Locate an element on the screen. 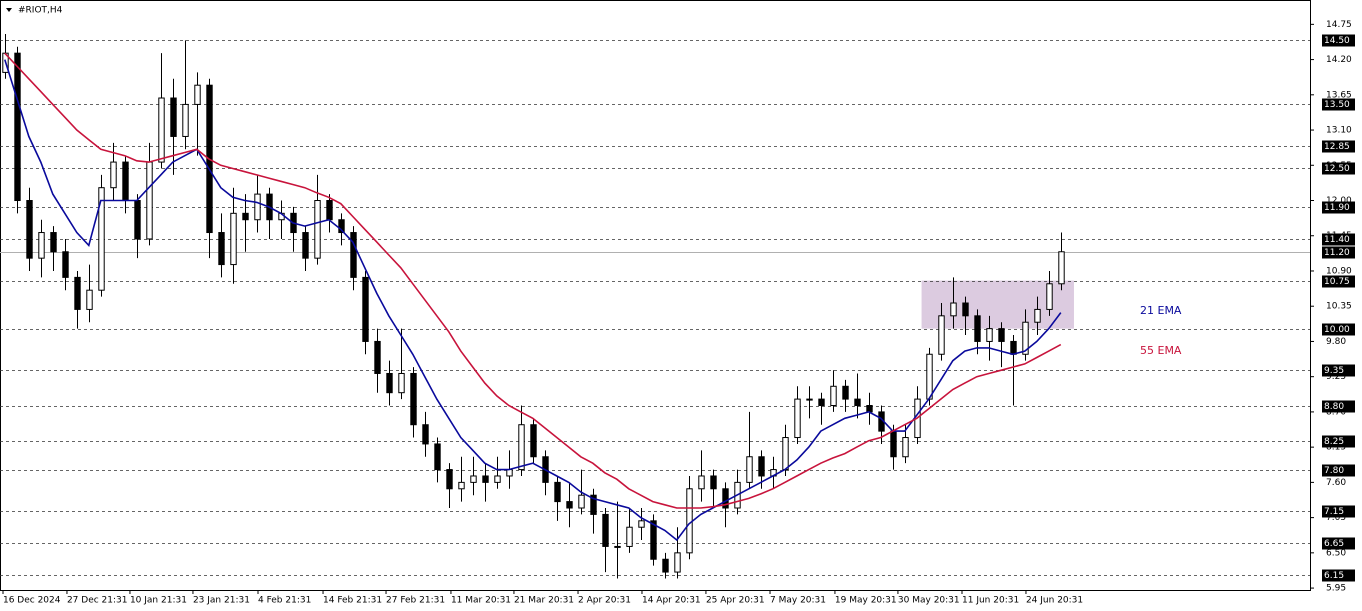  legend-label: 55 EMA is located at coordinates (1161, 350).